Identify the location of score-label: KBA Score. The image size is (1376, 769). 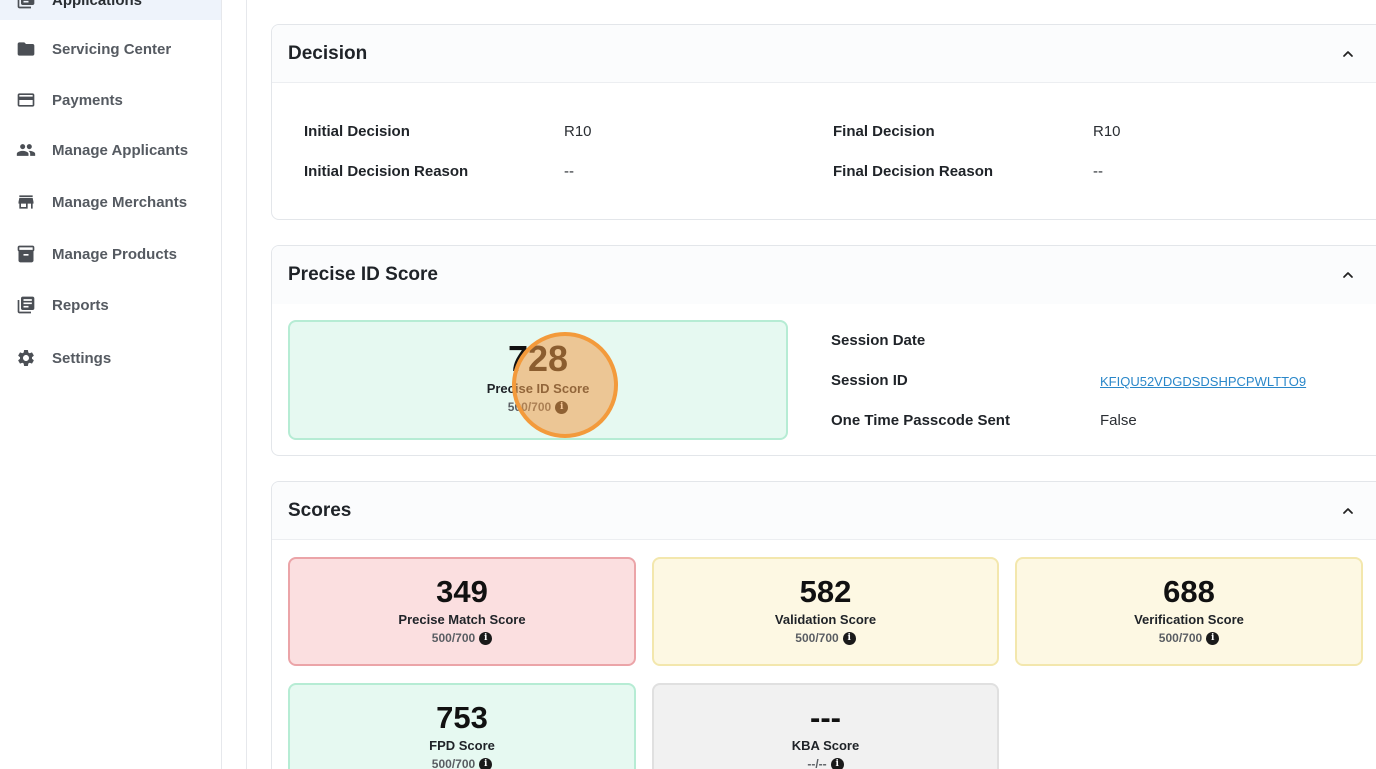
(825, 745).